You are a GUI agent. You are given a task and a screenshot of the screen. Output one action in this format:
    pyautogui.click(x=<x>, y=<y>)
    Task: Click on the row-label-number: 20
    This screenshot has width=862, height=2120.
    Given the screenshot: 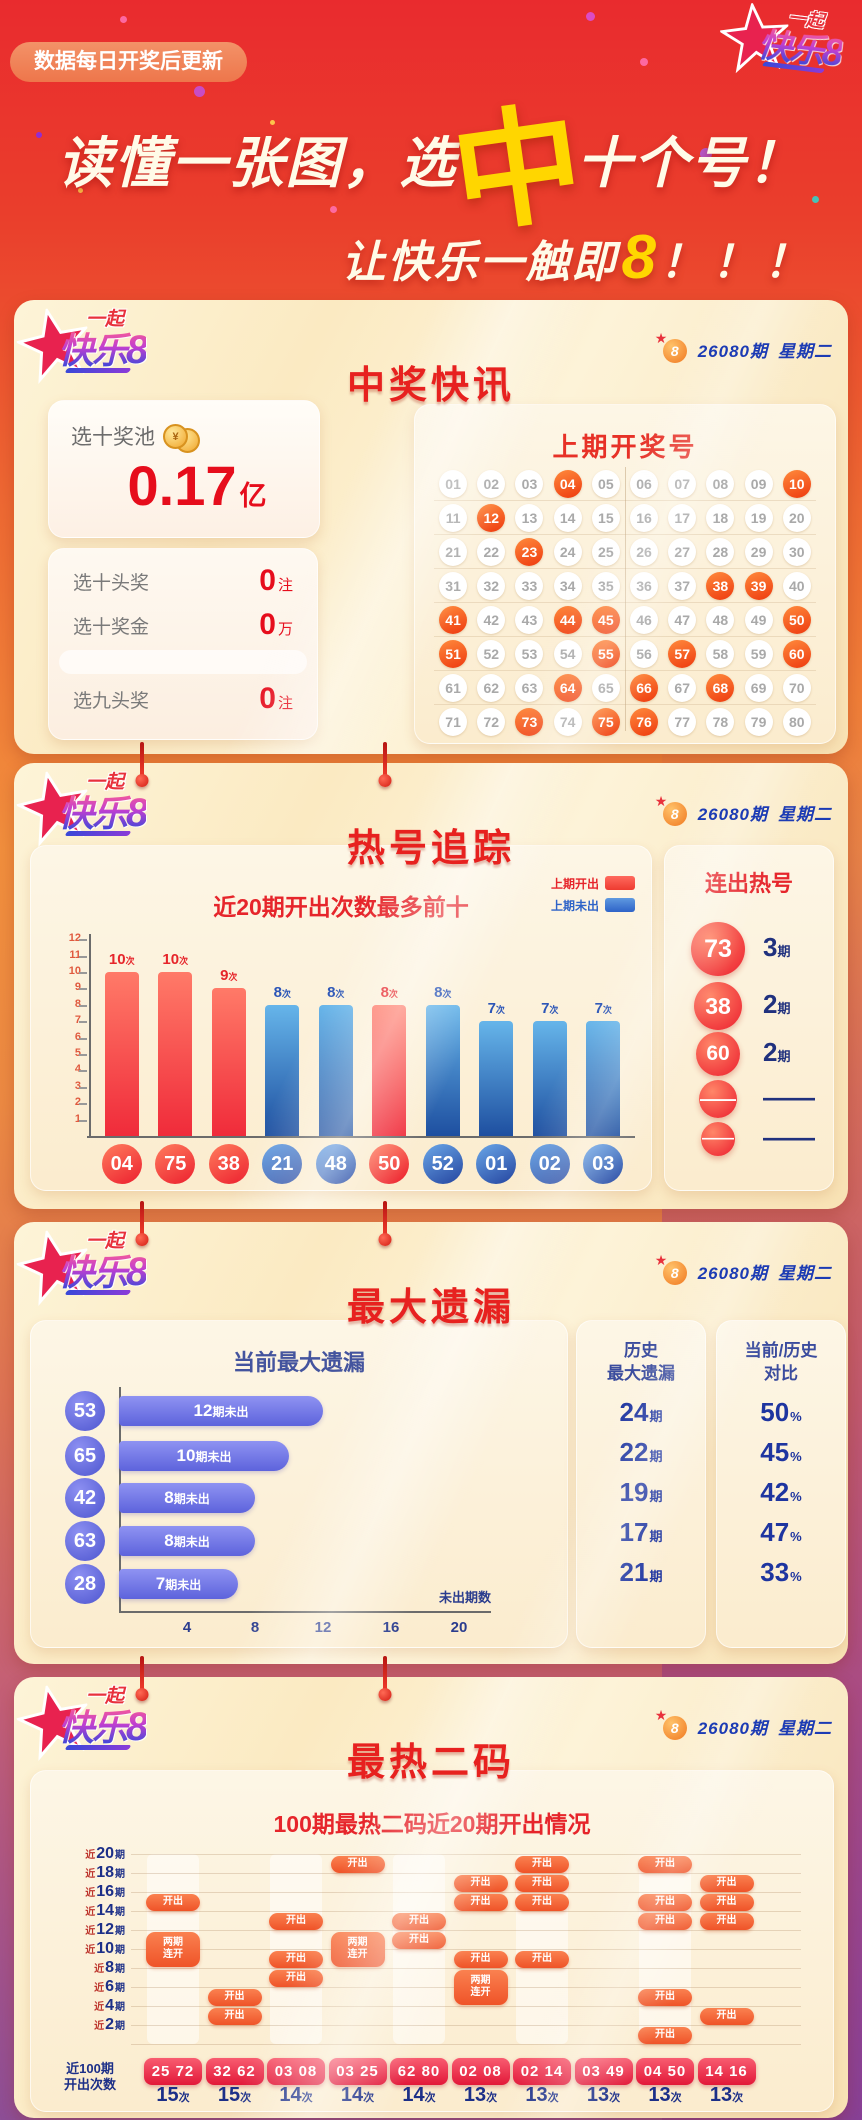 What is the action you would take?
    pyautogui.click(x=105, y=1853)
    